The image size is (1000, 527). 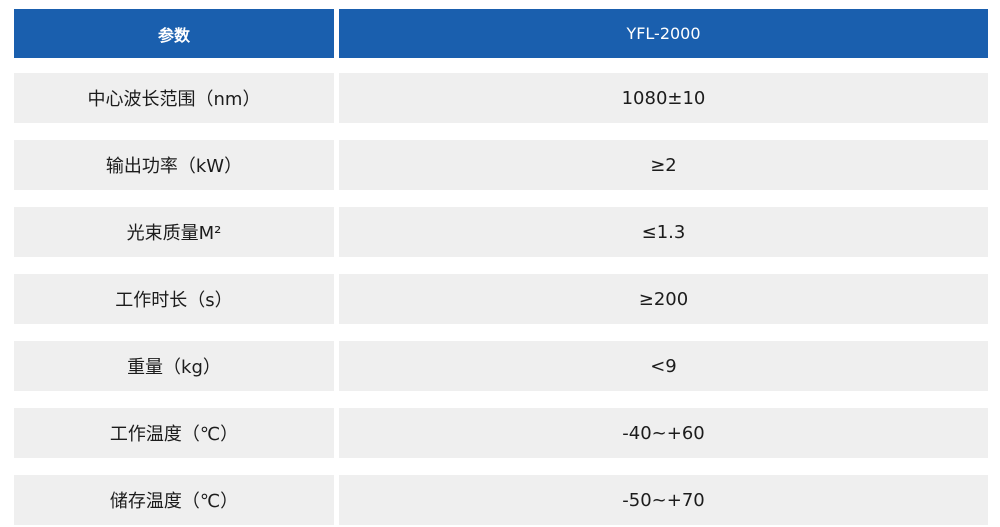 What do you see at coordinates (174, 98) in the screenshot?
I see `param-cell: 中心波长范围（nm）` at bounding box center [174, 98].